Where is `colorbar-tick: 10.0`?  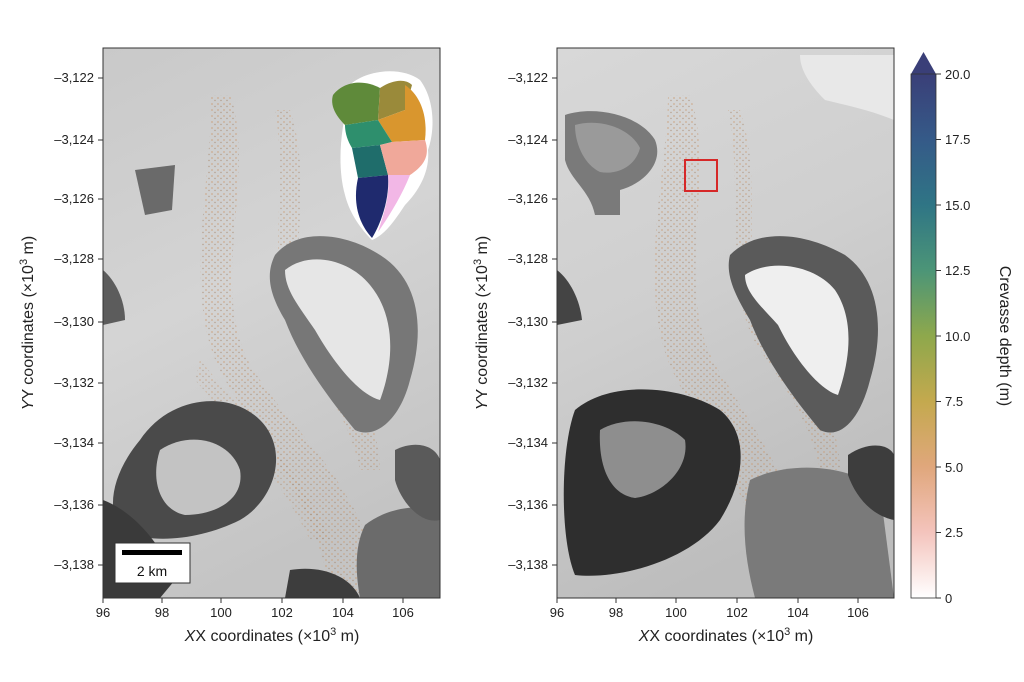
colorbar-tick: 10.0 is located at coordinates (953, 336).